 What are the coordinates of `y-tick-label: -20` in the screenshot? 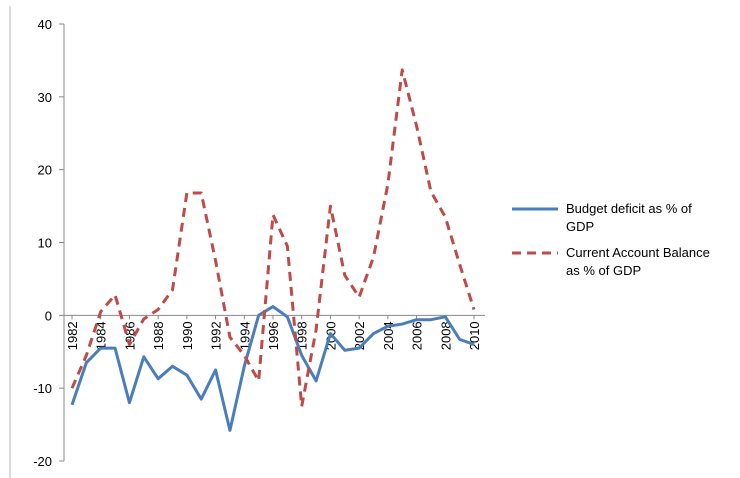 It's located at (42, 461).